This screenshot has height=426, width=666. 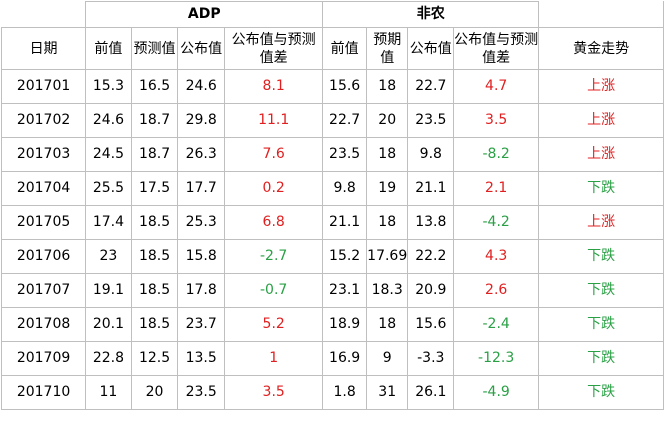 What do you see at coordinates (496, 392) in the screenshot?
I see `cell-nonfarm-difference: -4.9` at bounding box center [496, 392].